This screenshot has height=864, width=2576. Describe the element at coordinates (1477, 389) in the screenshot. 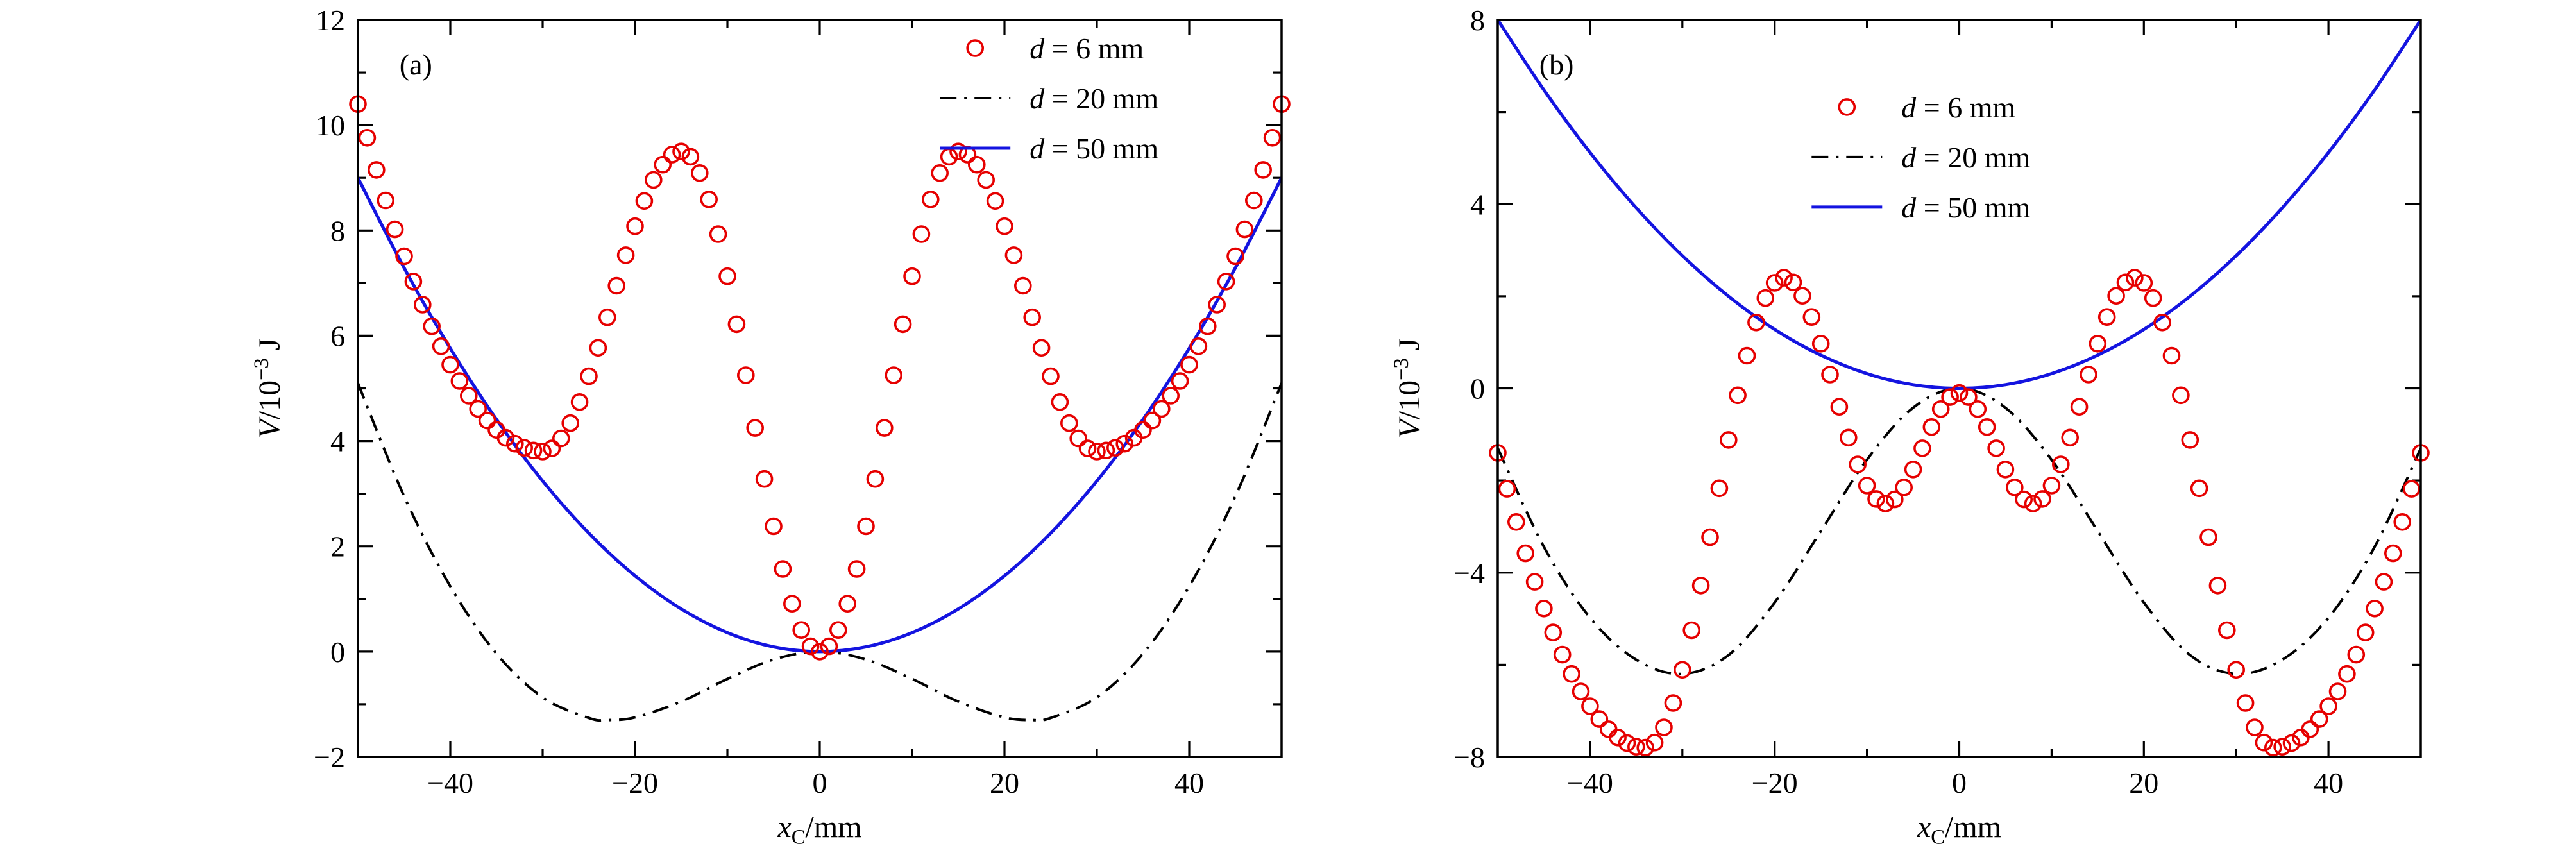

I see `y-tick-label: 0` at that location.